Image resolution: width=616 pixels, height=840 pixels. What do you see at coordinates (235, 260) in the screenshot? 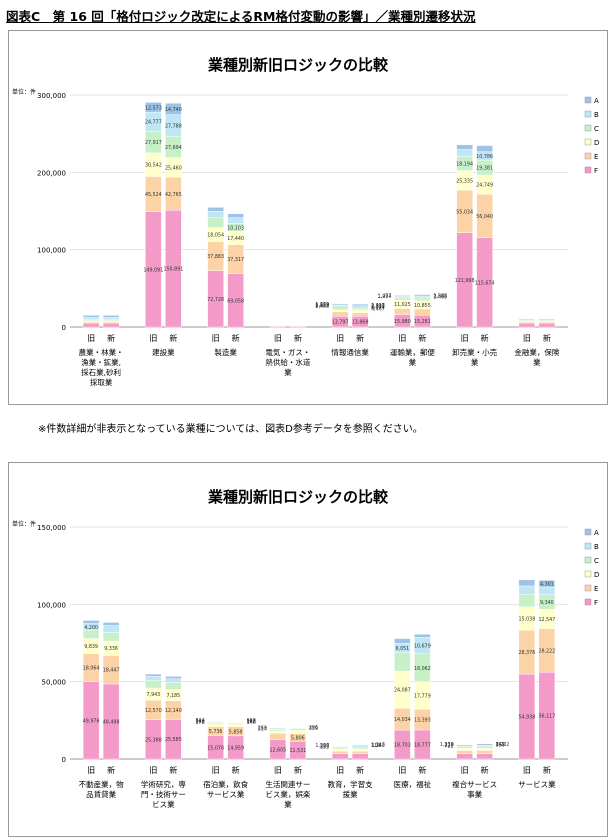
I see `data-label: 37,317` at bounding box center [235, 260].